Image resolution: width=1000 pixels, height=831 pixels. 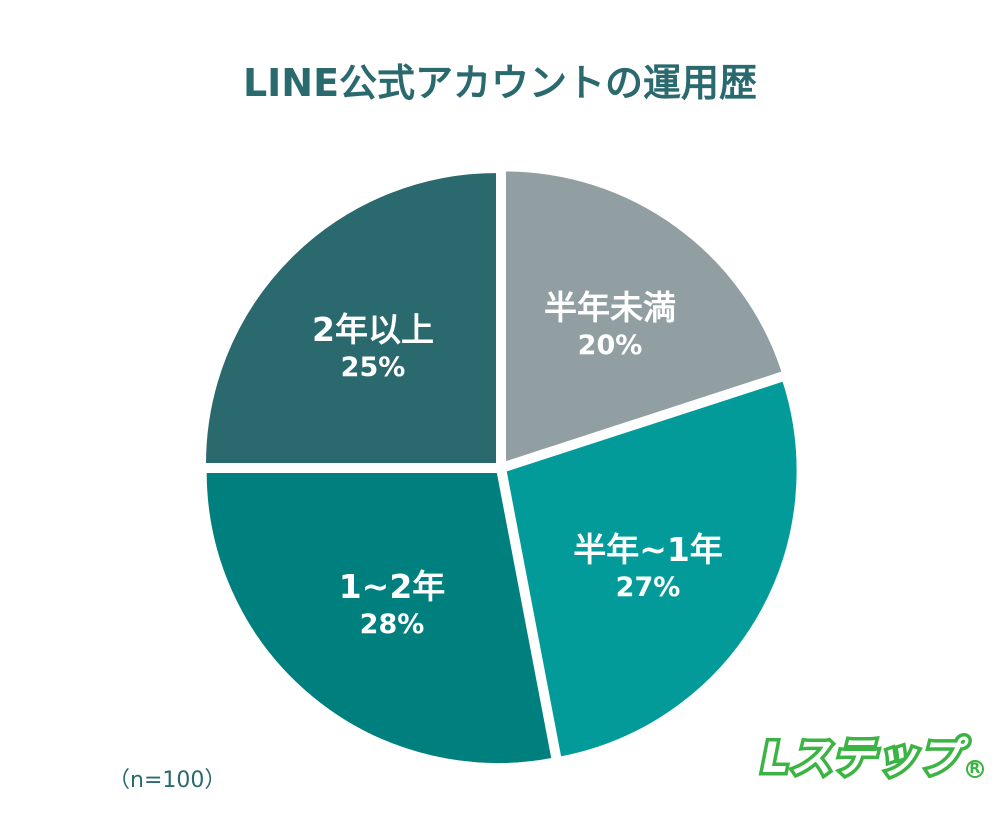 I want to click on slice-label-half-to-one-year: 半年~1年 27%, so click(x=648, y=568).